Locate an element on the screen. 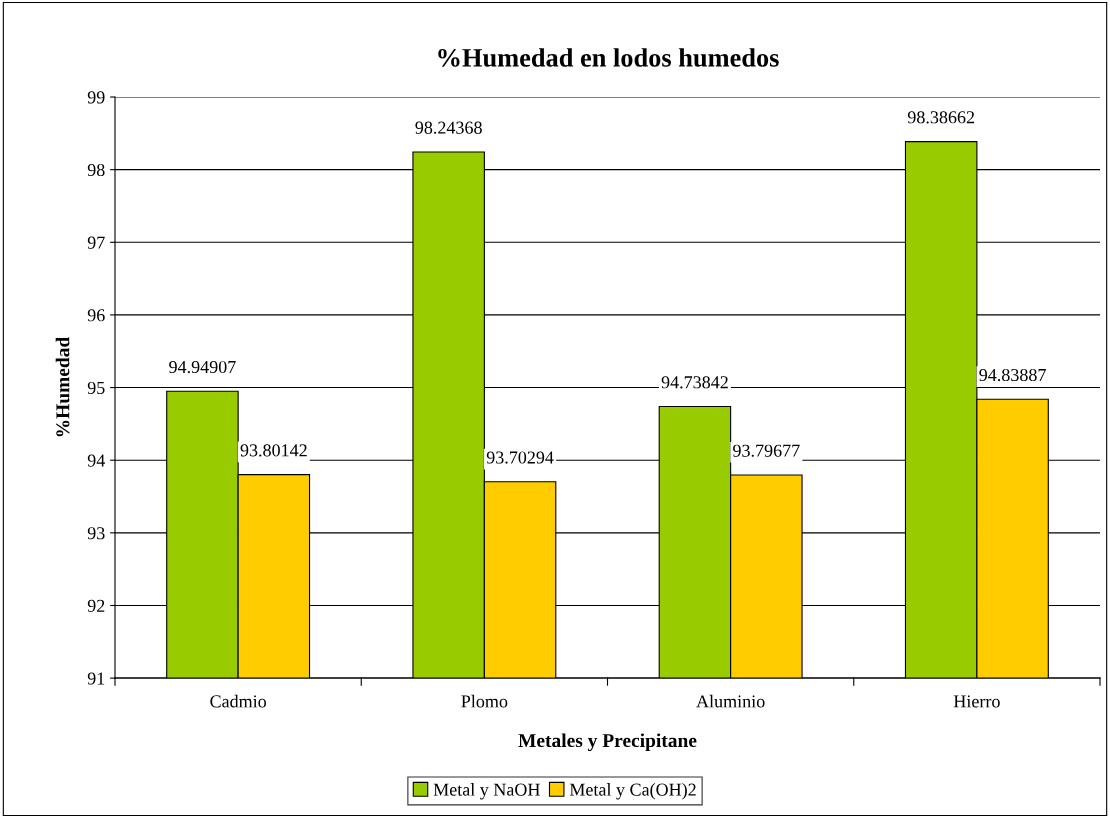 The height and width of the screenshot is (818, 1110). y-tick-label: 95 is located at coordinates (96, 388).